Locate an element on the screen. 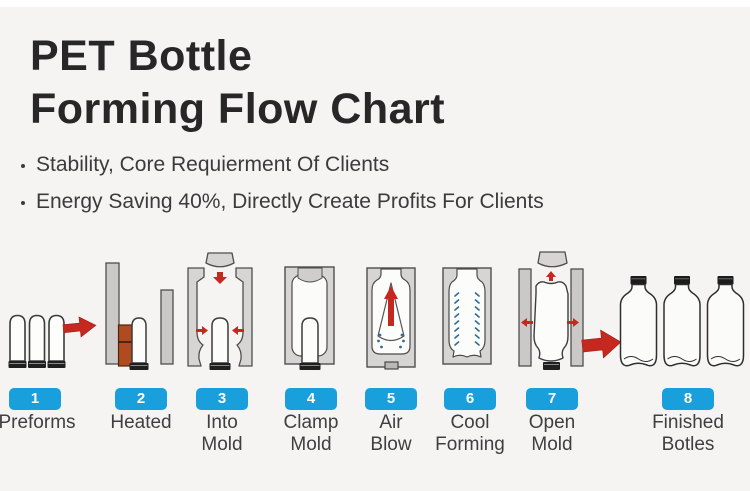  bullet-stability: Stability, Core Requierment Of Clients is located at coordinates (282, 164).